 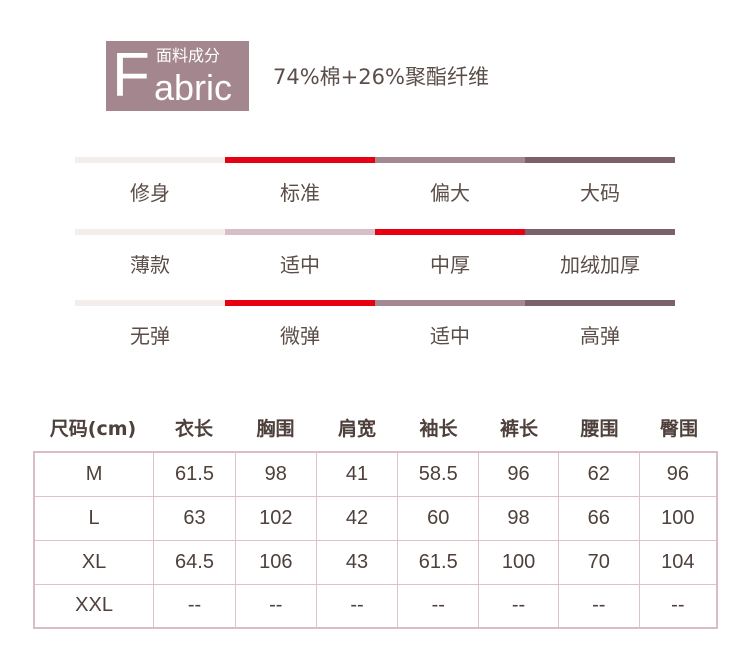 I want to click on table-row: XXL -- -- -- -- -- -- --, so click(x=375, y=606).